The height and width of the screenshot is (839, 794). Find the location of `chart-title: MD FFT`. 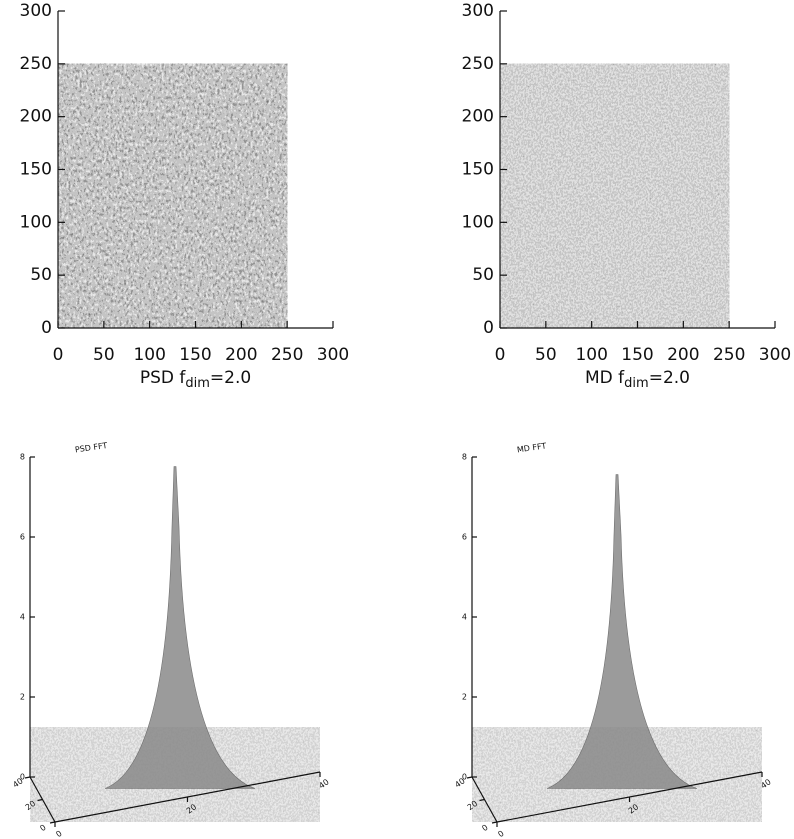

chart-title: MD FFT is located at coordinates (531, 447).